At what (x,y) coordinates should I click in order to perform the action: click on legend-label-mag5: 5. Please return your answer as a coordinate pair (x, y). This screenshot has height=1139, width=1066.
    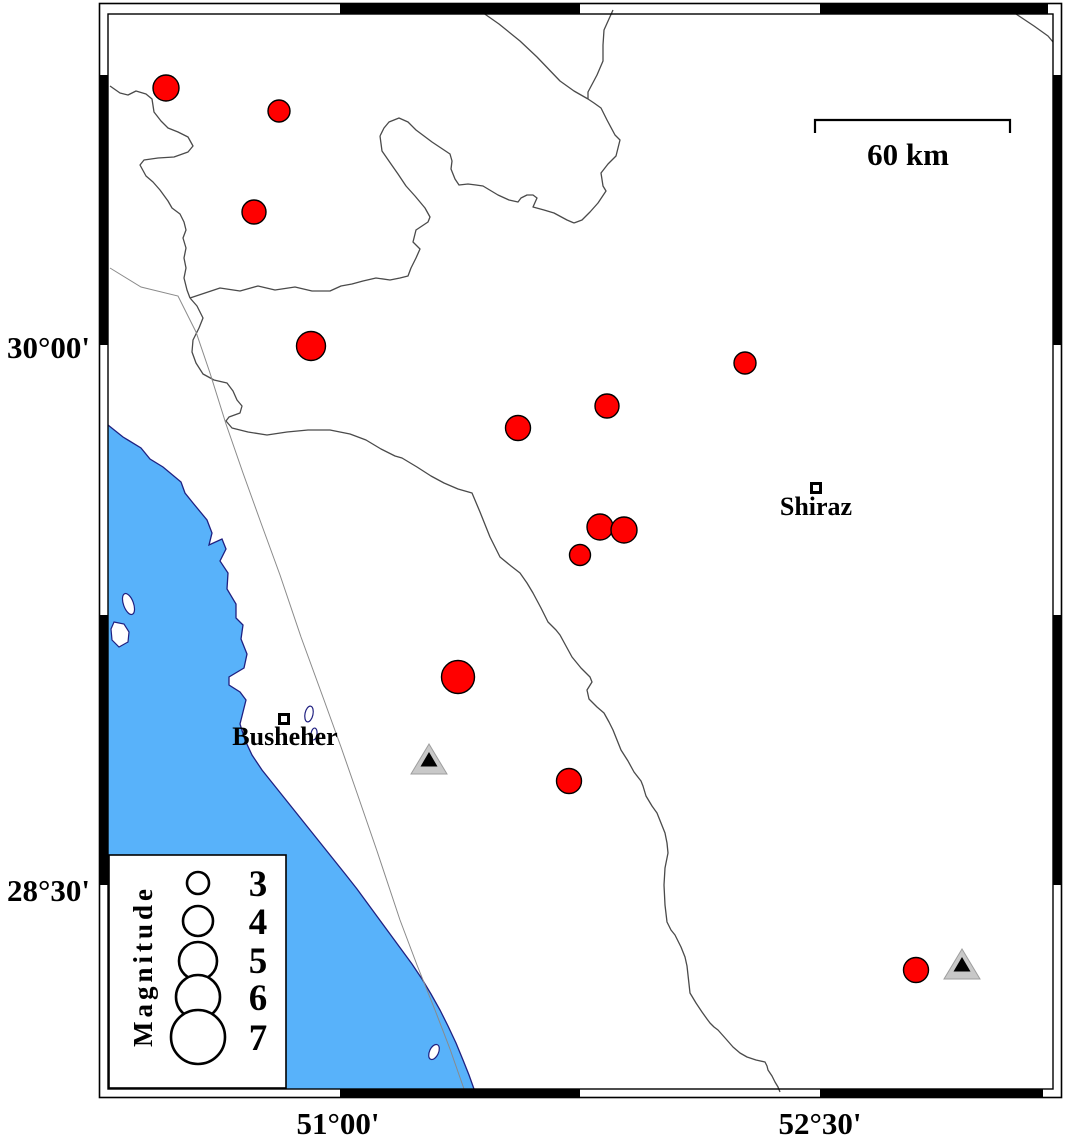
    Looking at the image, I should click on (258, 961).